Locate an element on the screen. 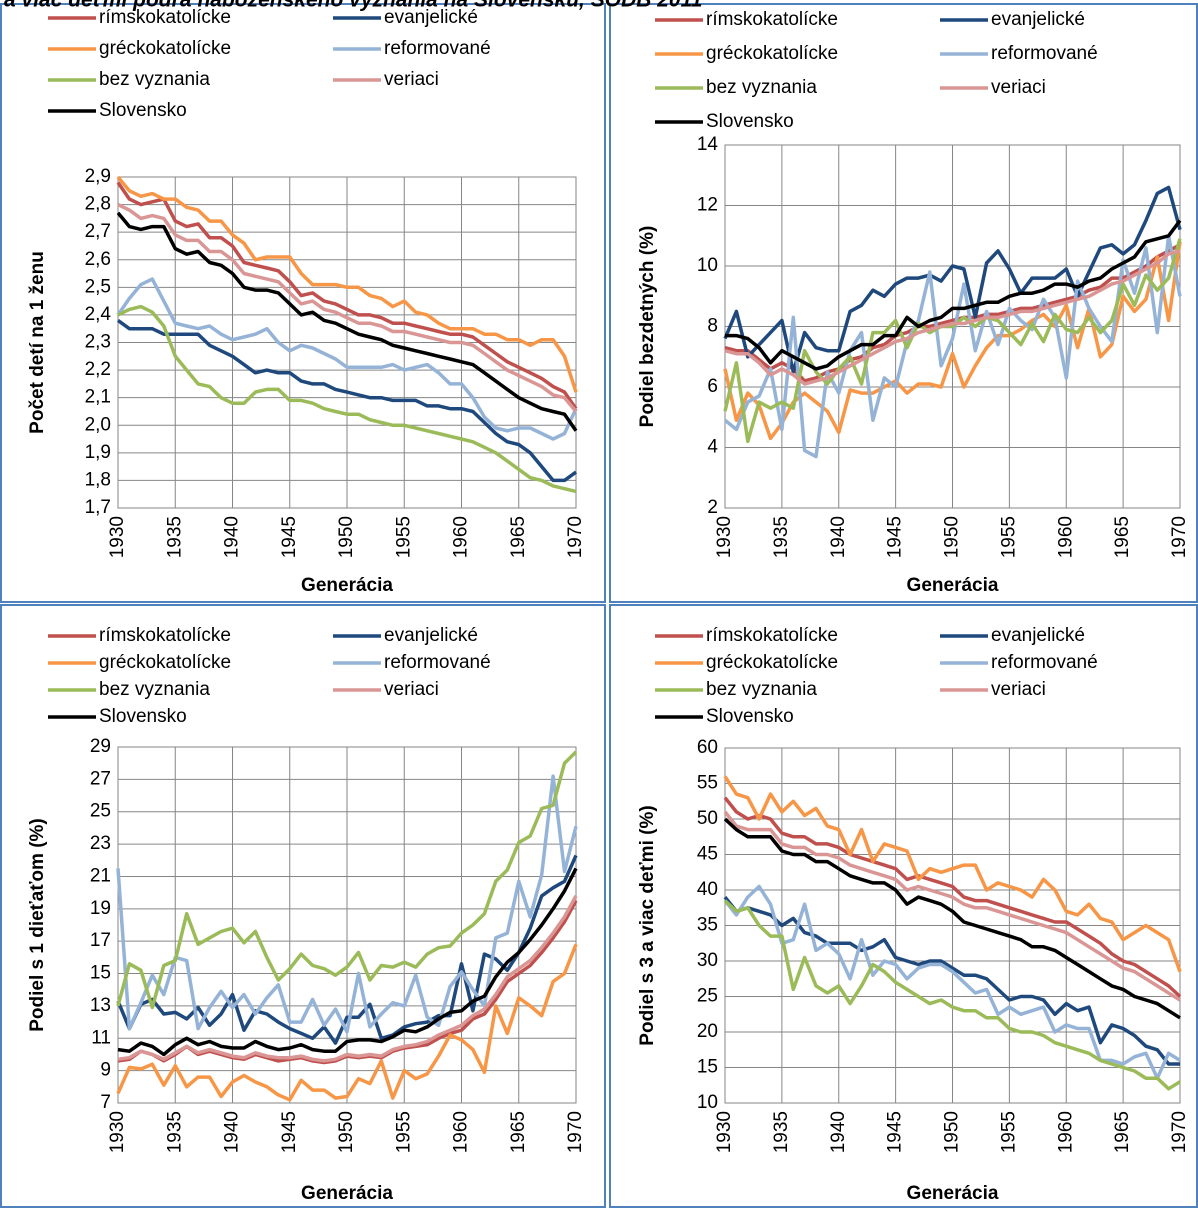  y-tick-label: 2,2 is located at coordinates (98, 369).